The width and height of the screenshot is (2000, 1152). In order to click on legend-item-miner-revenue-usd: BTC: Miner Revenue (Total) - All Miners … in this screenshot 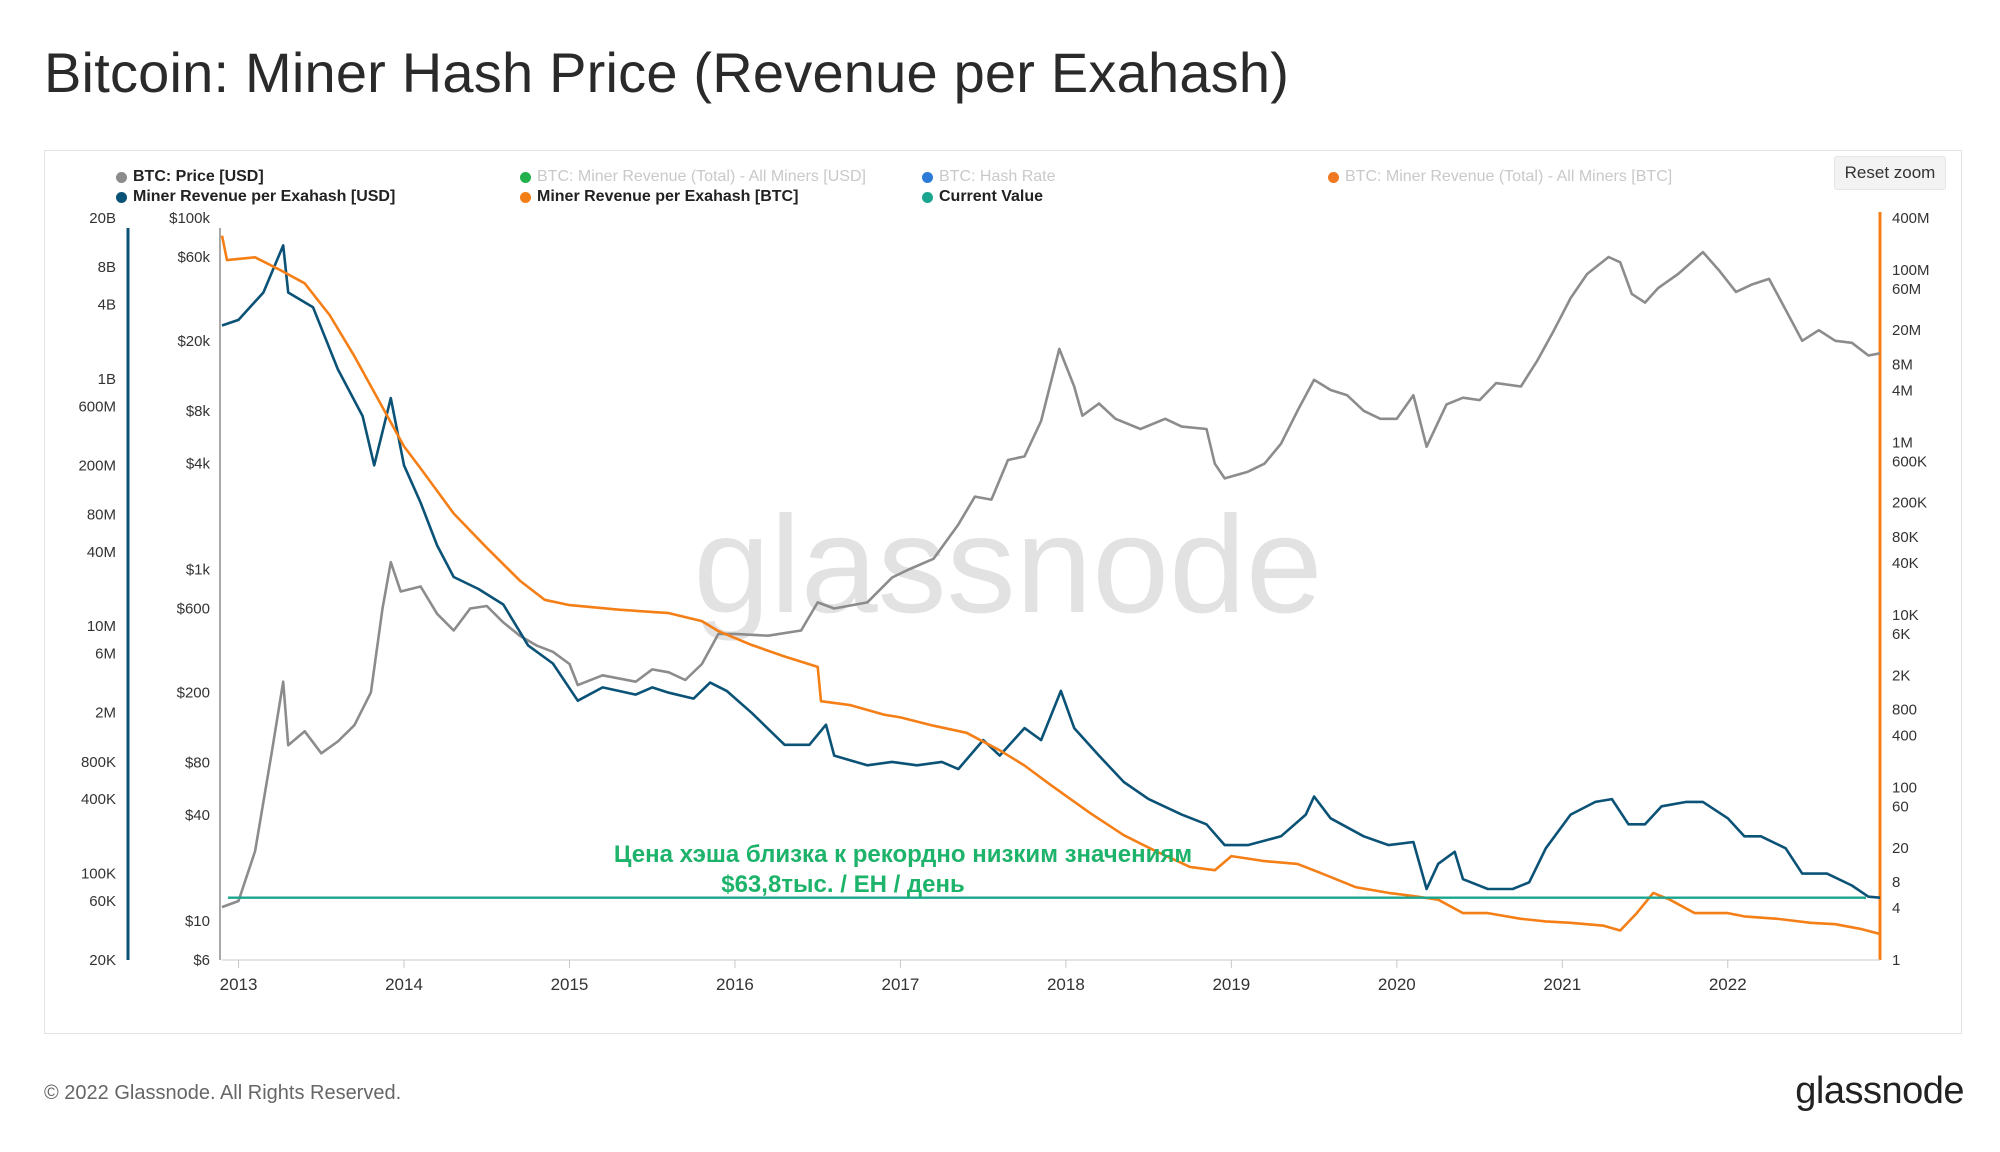, I will do `click(693, 177)`.